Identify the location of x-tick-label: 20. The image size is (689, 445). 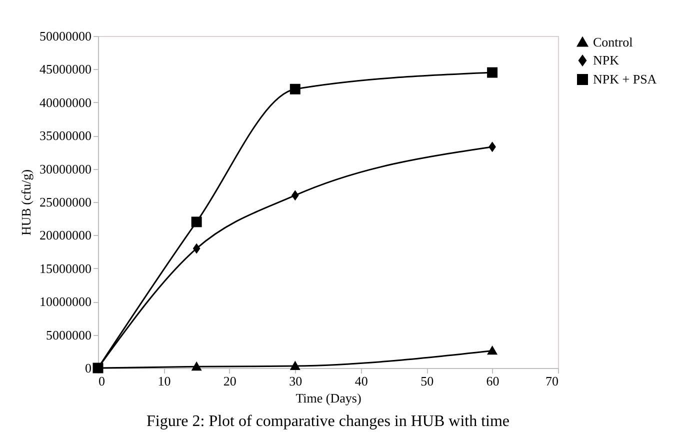
(229, 381).